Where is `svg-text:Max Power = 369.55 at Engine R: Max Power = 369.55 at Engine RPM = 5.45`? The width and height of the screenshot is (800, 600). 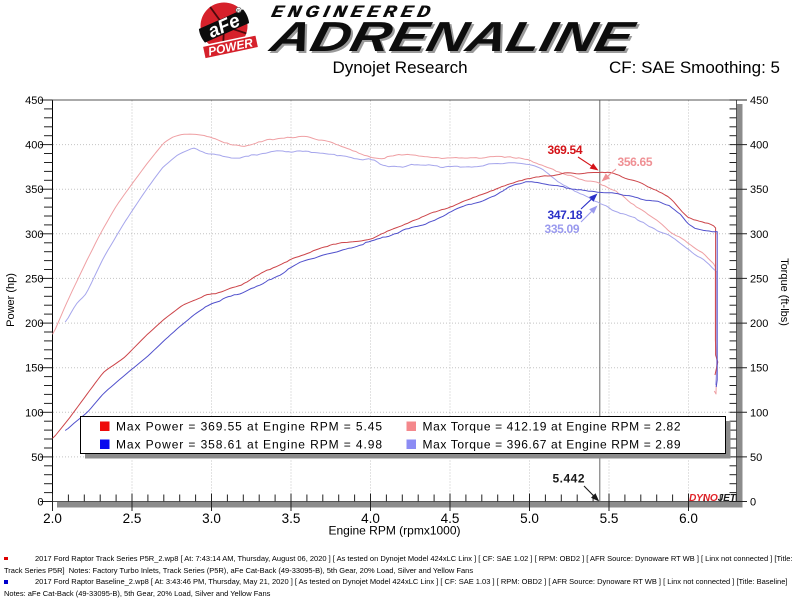
svg-text:Max Power = 369.55 at Engine R: Max Power = 369.55 at Engine RPM = 5.45 is located at coordinates (249, 427).